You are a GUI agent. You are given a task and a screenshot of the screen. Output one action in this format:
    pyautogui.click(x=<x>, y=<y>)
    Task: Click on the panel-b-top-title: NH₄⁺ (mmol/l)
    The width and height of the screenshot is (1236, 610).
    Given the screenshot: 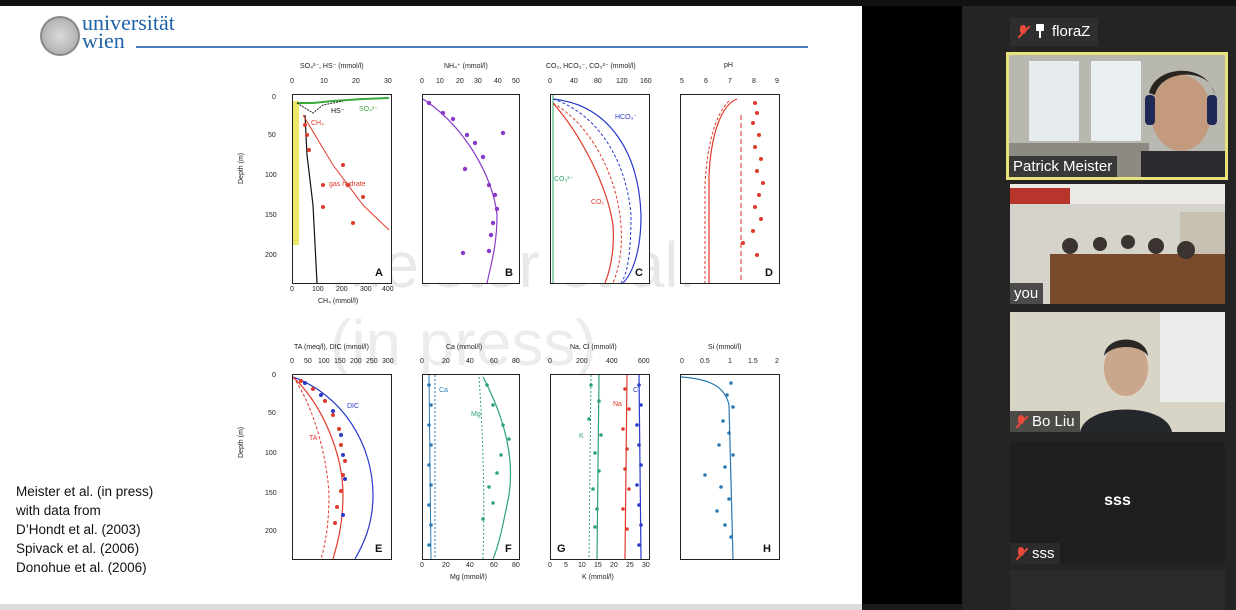 What is the action you would take?
    pyautogui.click(x=466, y=66)
    